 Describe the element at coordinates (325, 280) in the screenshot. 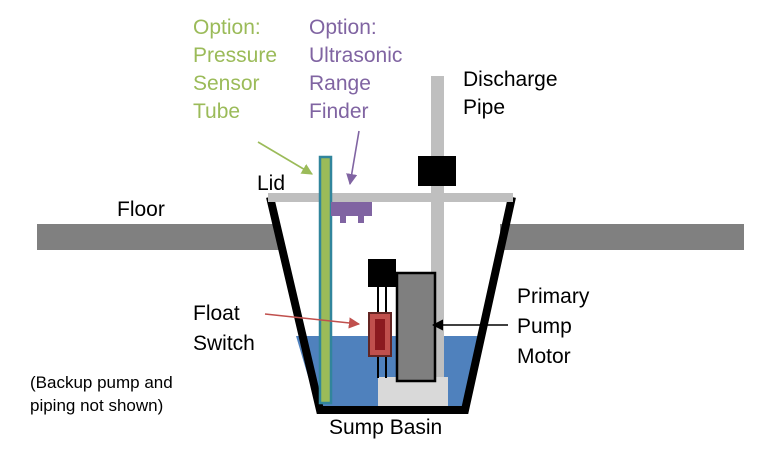

I see `pressure-sensor-tube` at that location.